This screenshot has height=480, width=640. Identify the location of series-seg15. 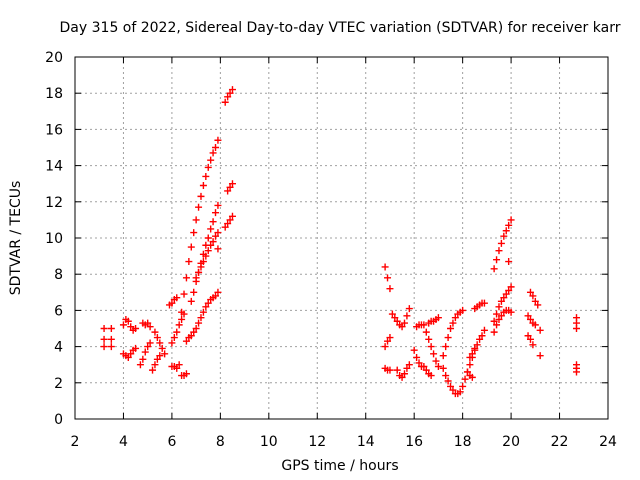
(202, 316).